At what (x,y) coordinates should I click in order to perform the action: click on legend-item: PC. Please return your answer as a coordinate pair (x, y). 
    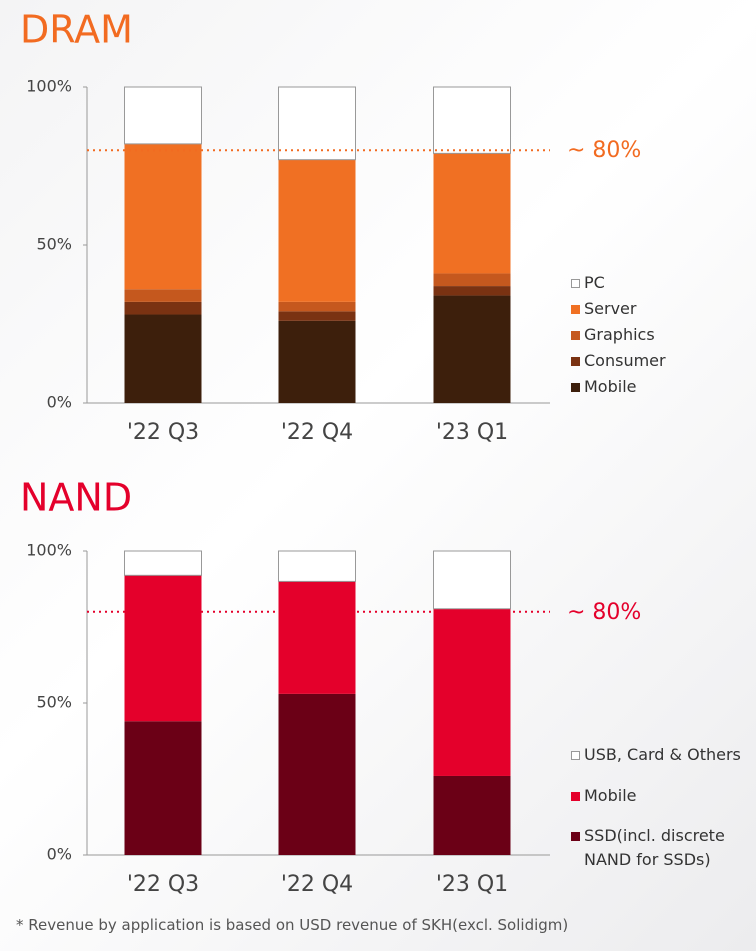
    Looking at the image, I should click on (658, 283).